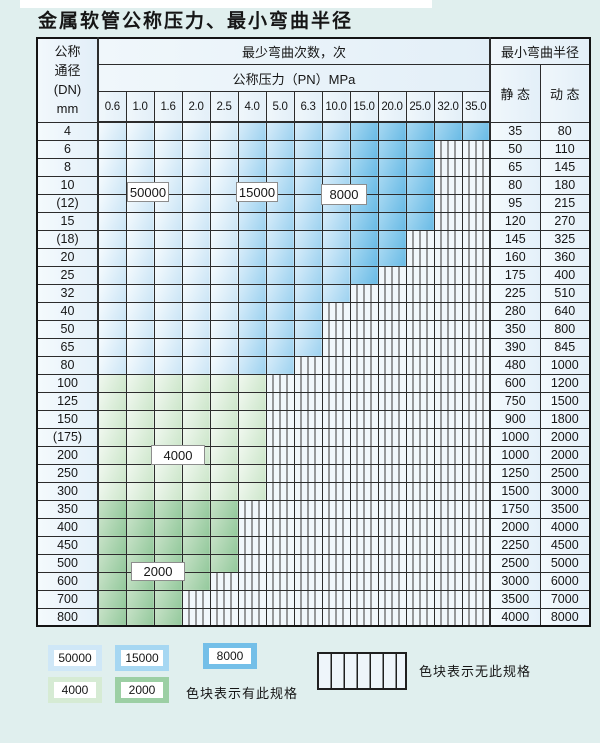  What do you see at coordinates (515, 311) in the screenshot?
I see `static-radius-value: 280` at bounding box center [515, 311].